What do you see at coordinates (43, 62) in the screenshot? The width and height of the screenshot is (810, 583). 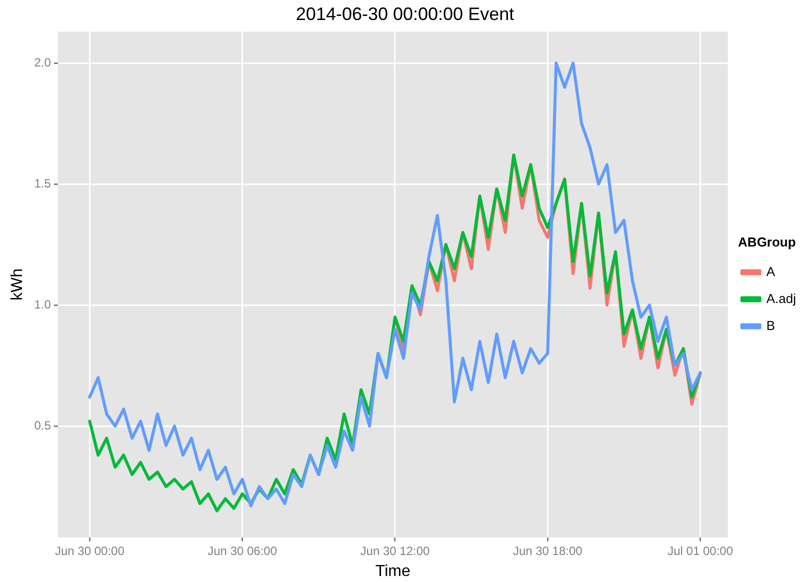 I see `y-tick-label: 2.0` at bounding box center [43, 62].